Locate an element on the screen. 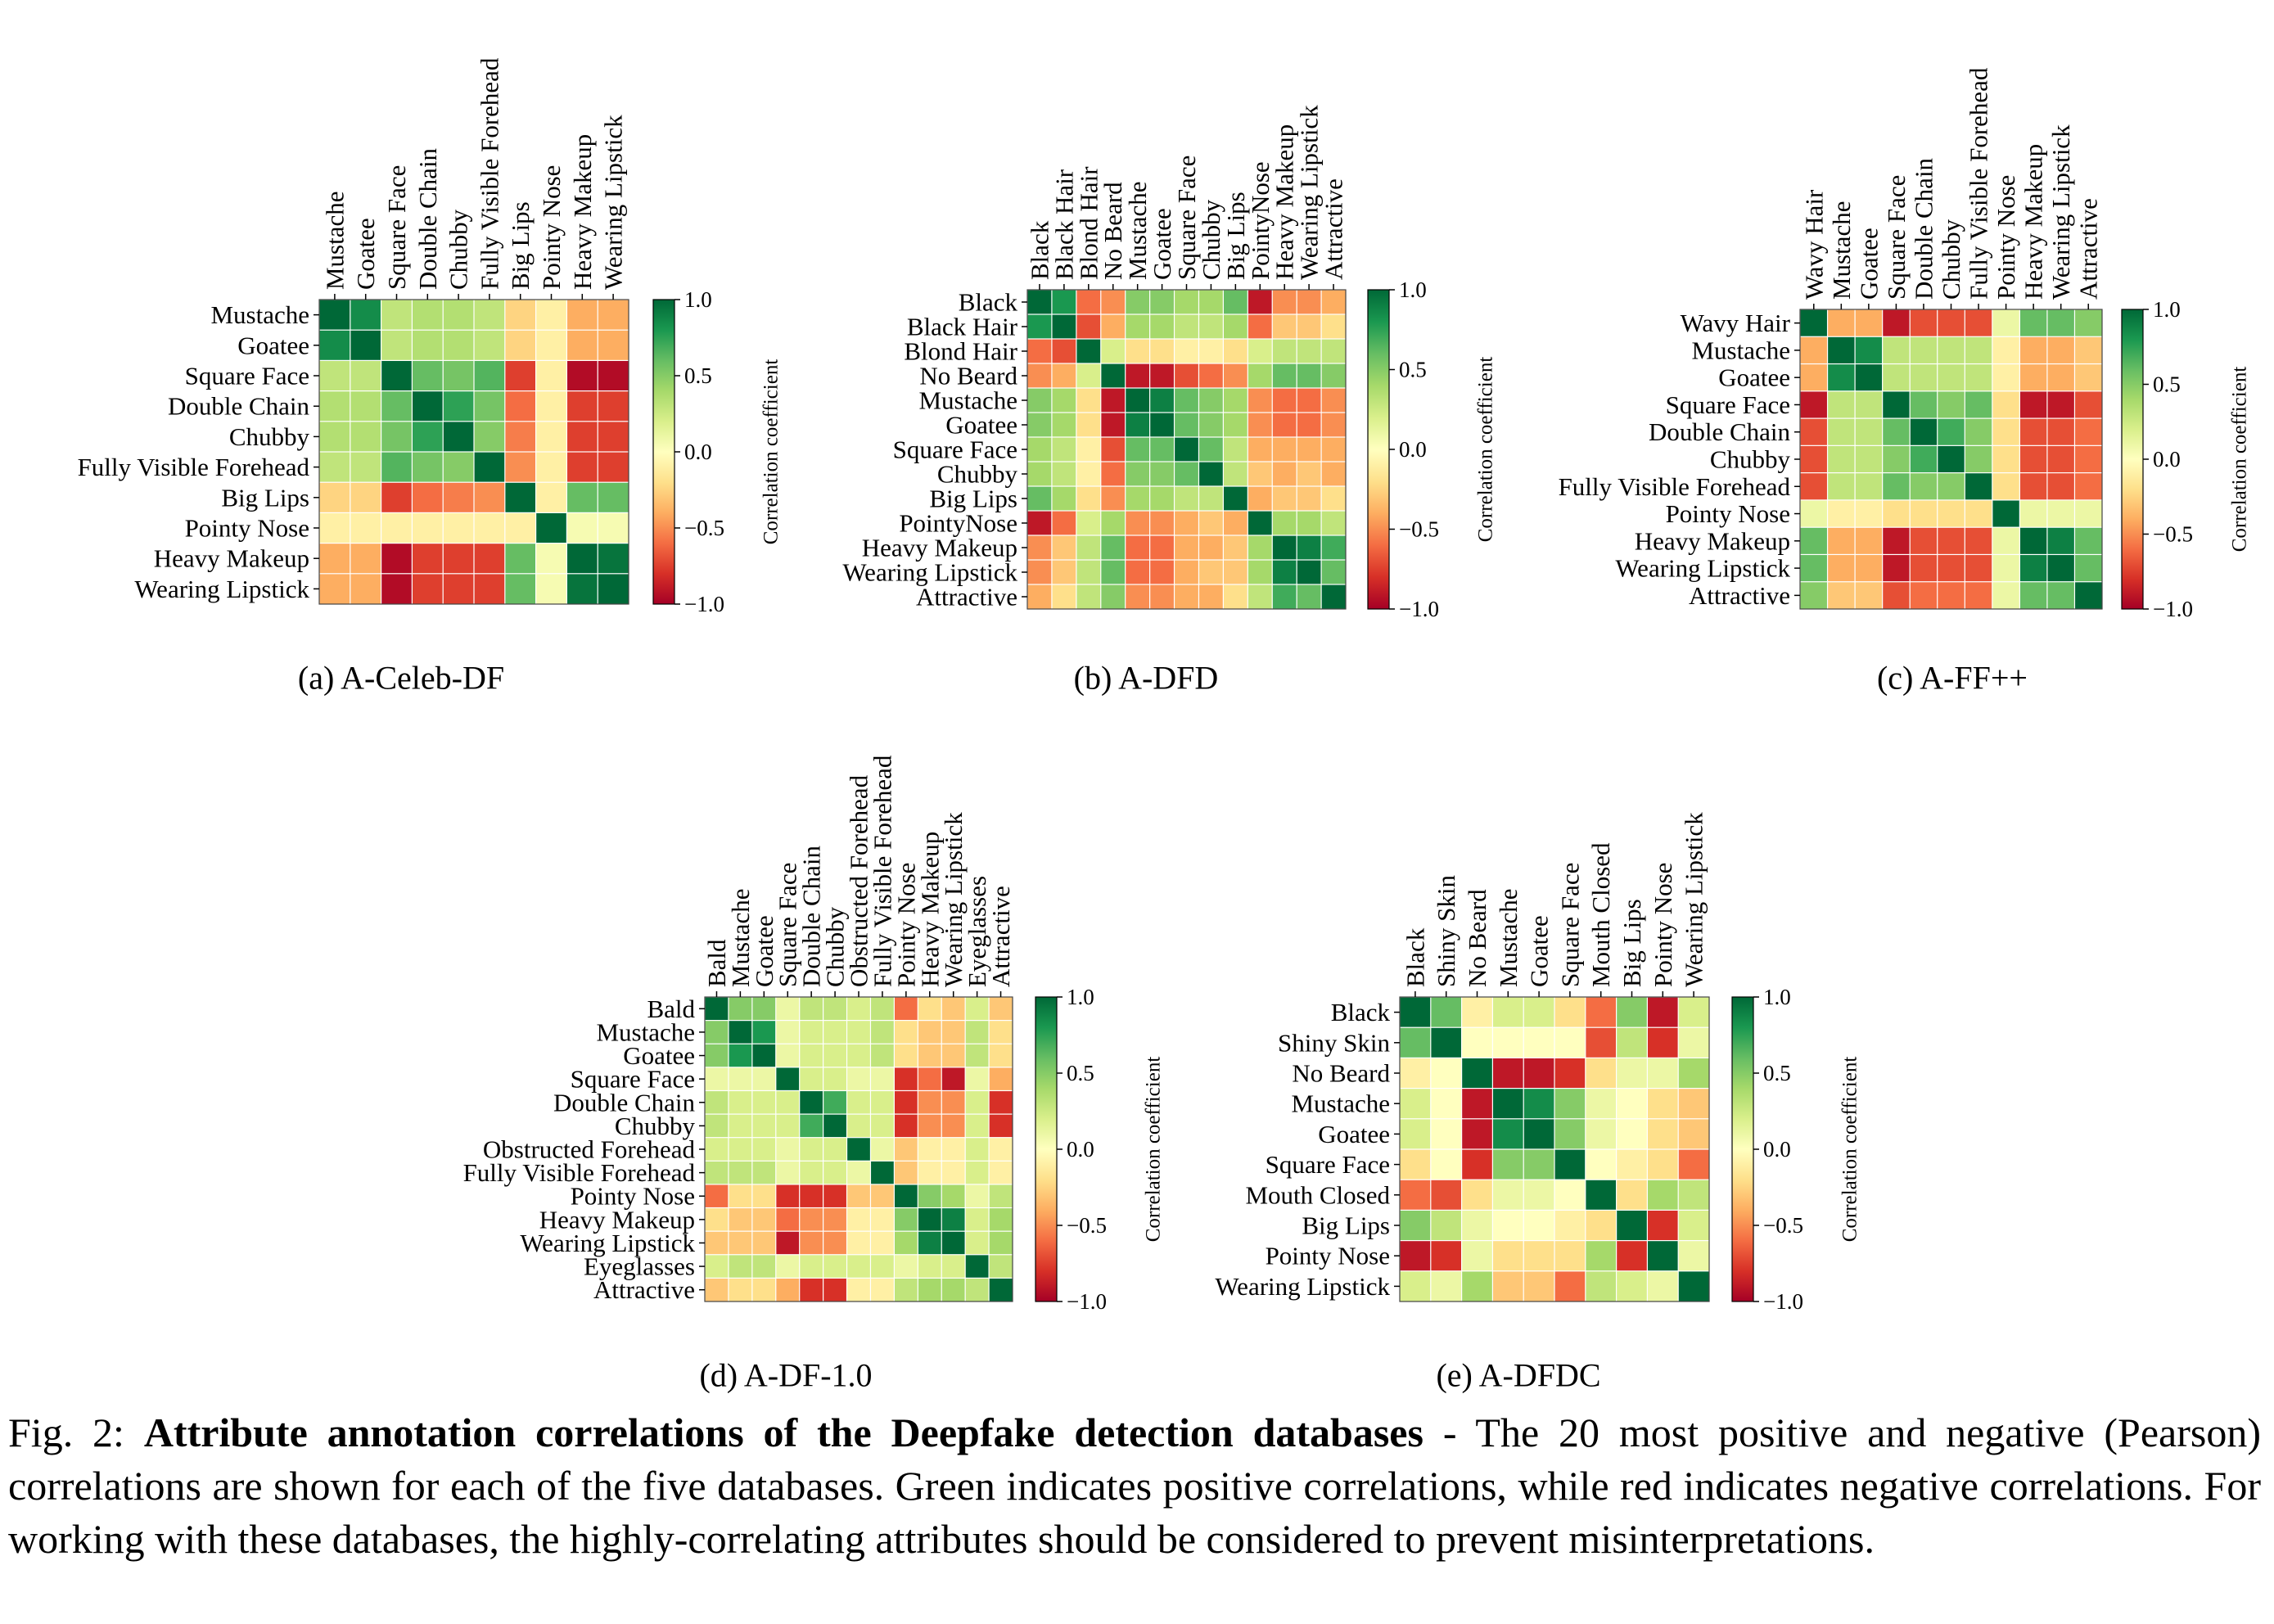  colorbar-tick-label: 0.0 is located at coordinates (2167, 459).